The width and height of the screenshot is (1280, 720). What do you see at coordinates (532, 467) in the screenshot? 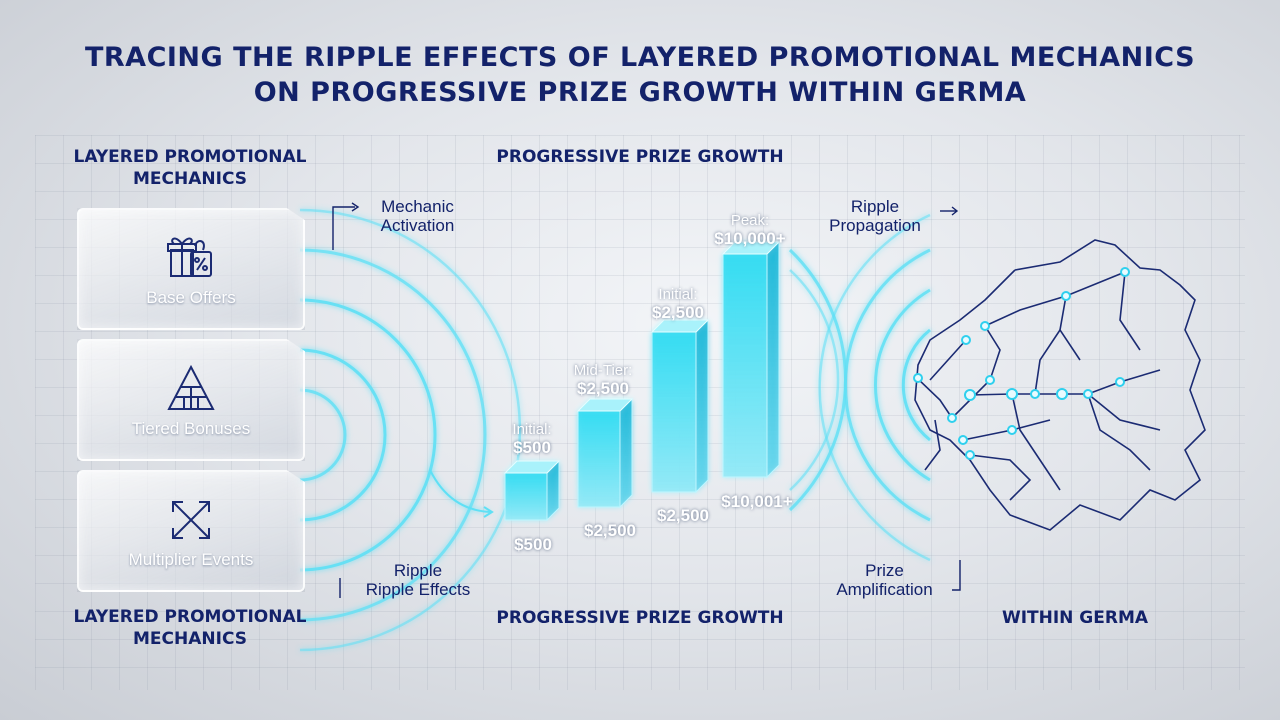
I see `prize-bar-1-top` at bounding box center [532, 467].